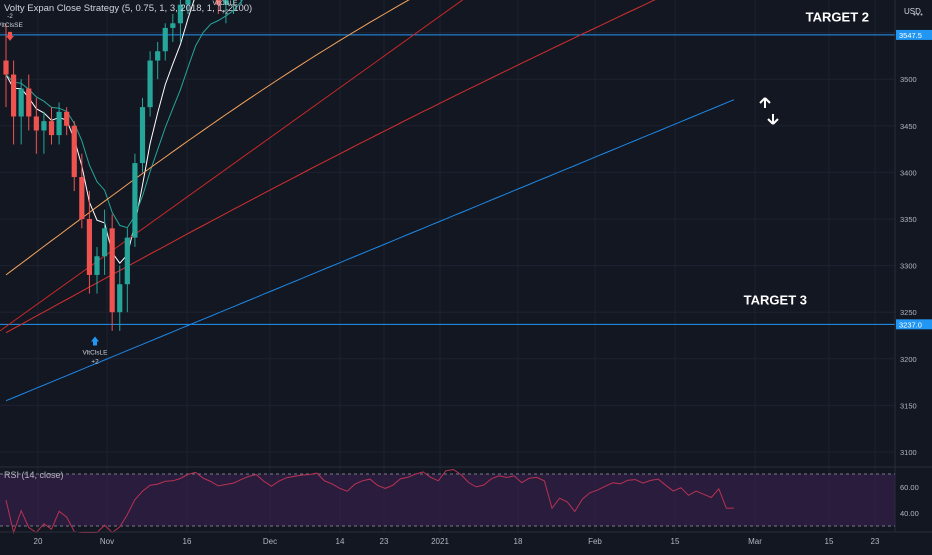 The image size is (932, 555). What do you see at coordinates (908, 126) in the screenshot?
I see `y-tick-label: 3450` at bounding box center [908, 126].